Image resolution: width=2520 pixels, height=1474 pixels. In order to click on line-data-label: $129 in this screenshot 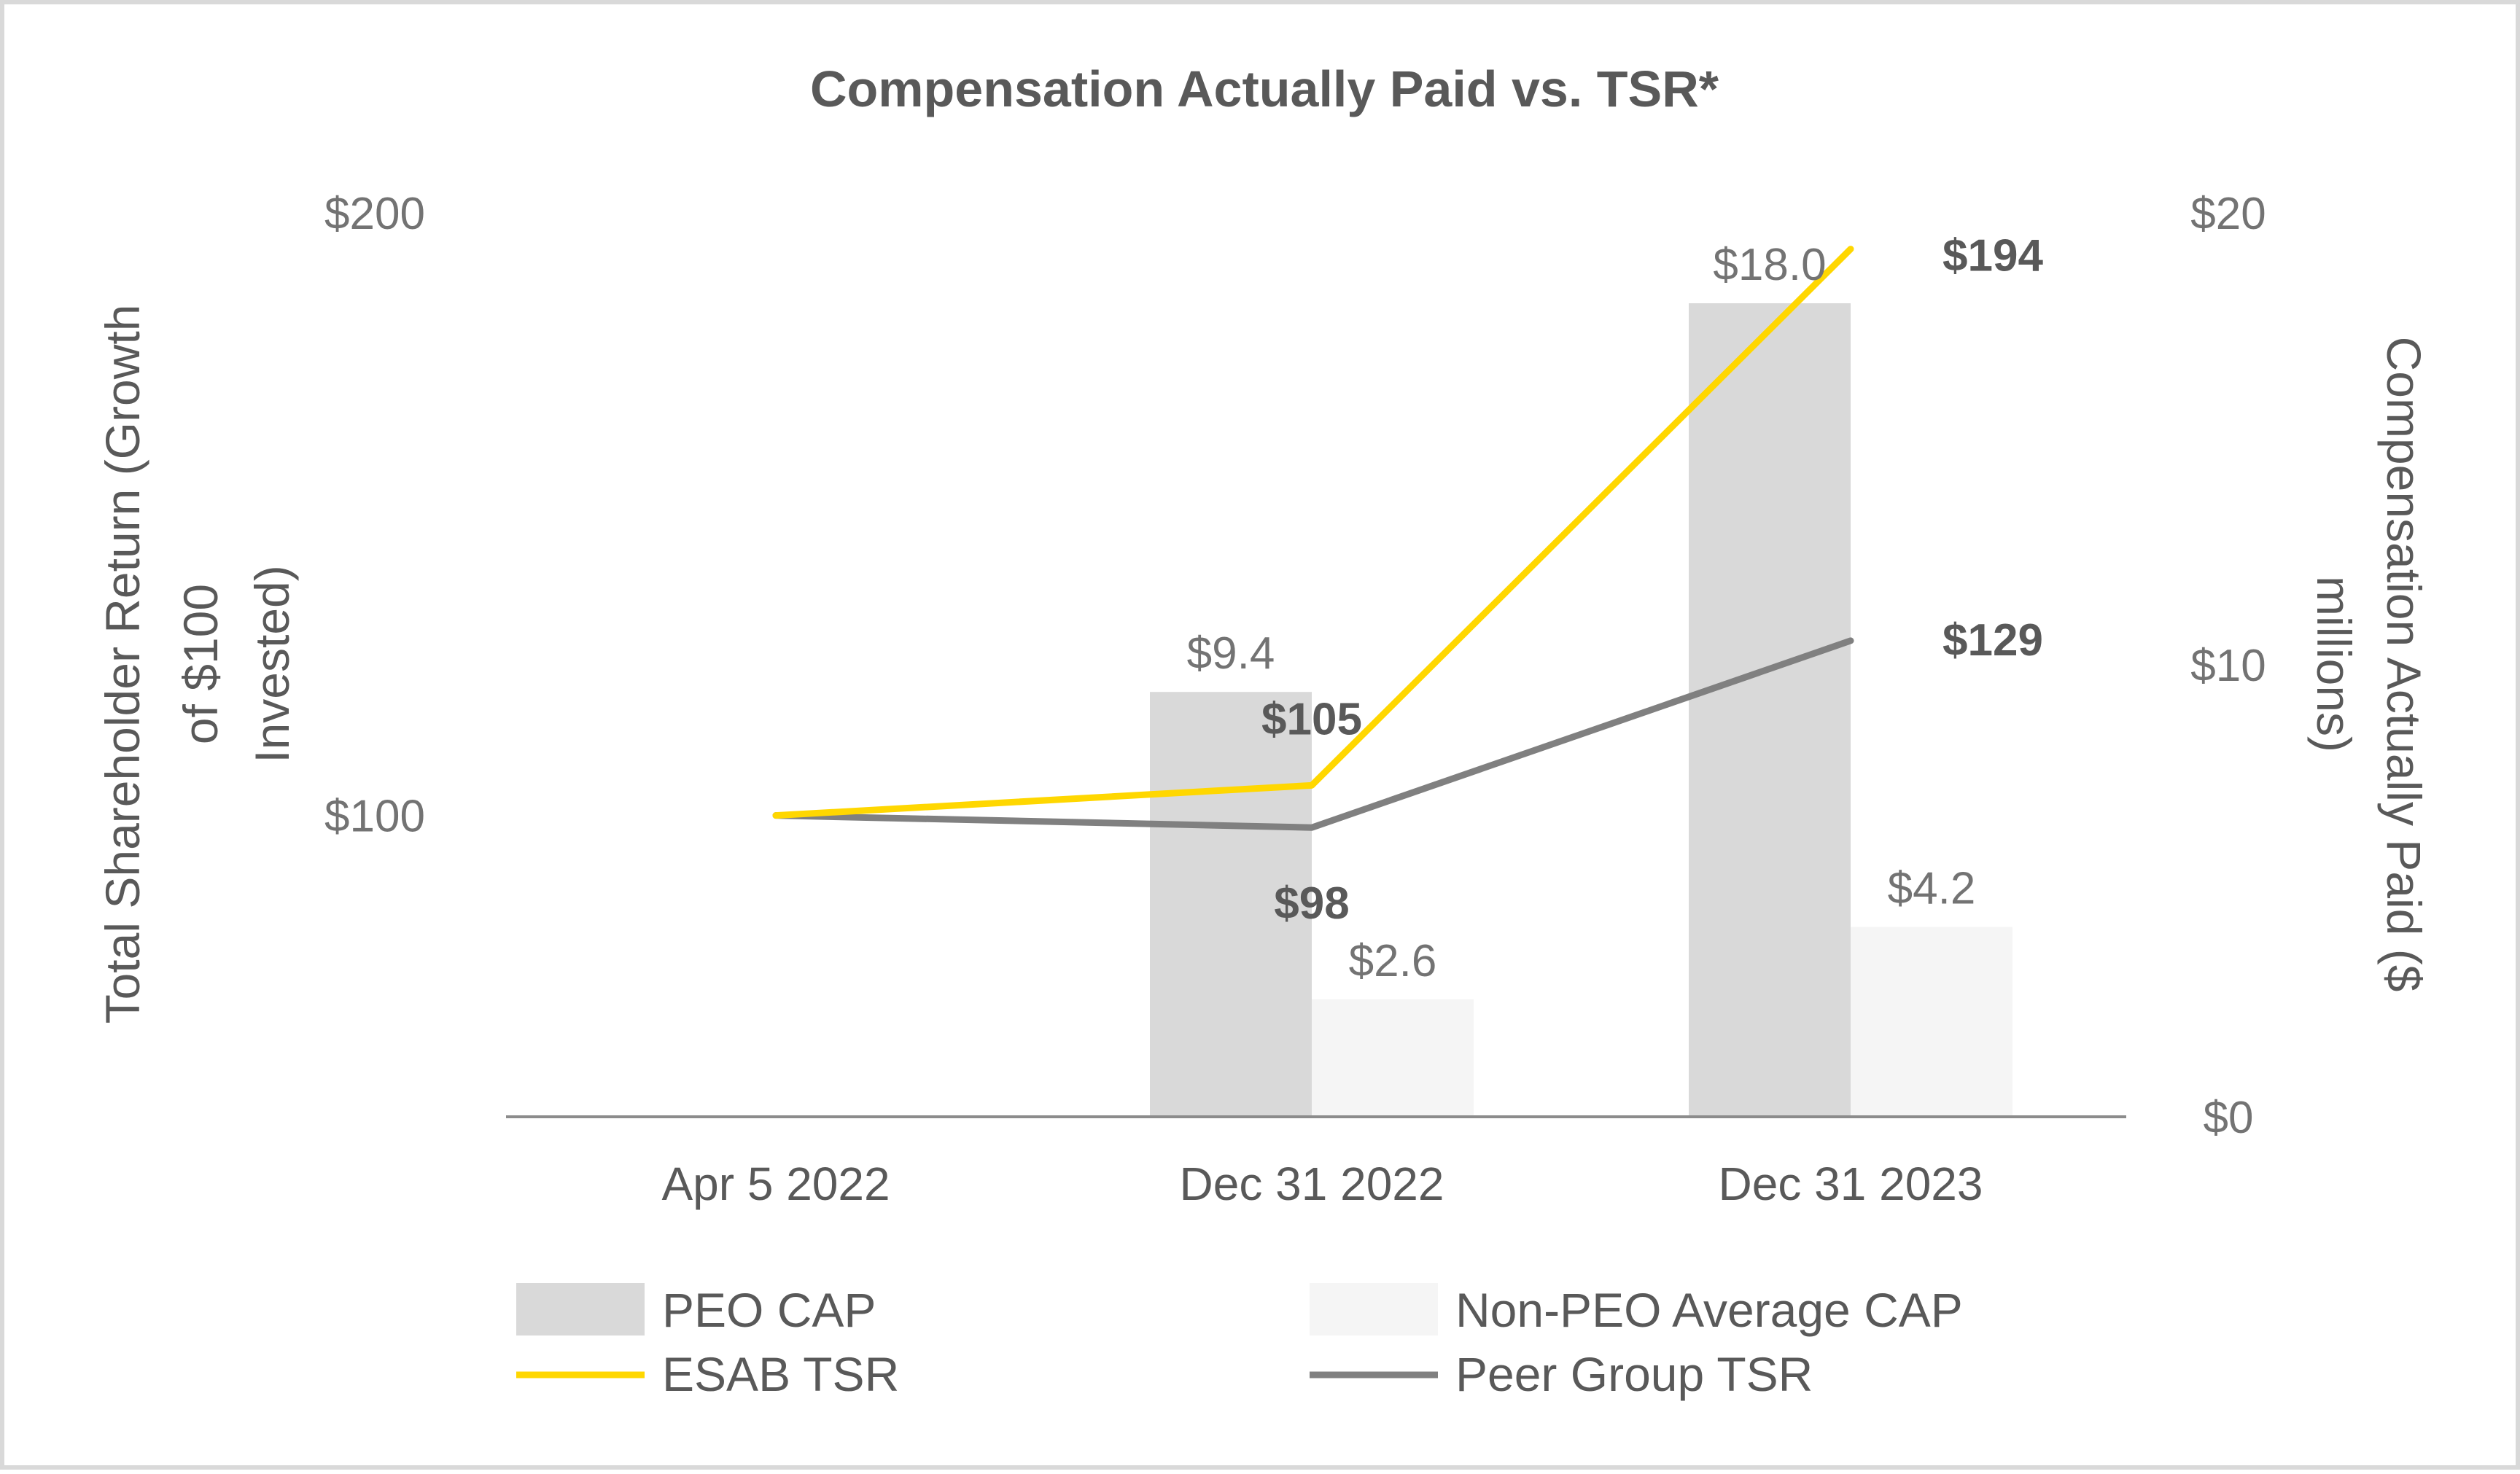, I will do `click(1992, 640)`.